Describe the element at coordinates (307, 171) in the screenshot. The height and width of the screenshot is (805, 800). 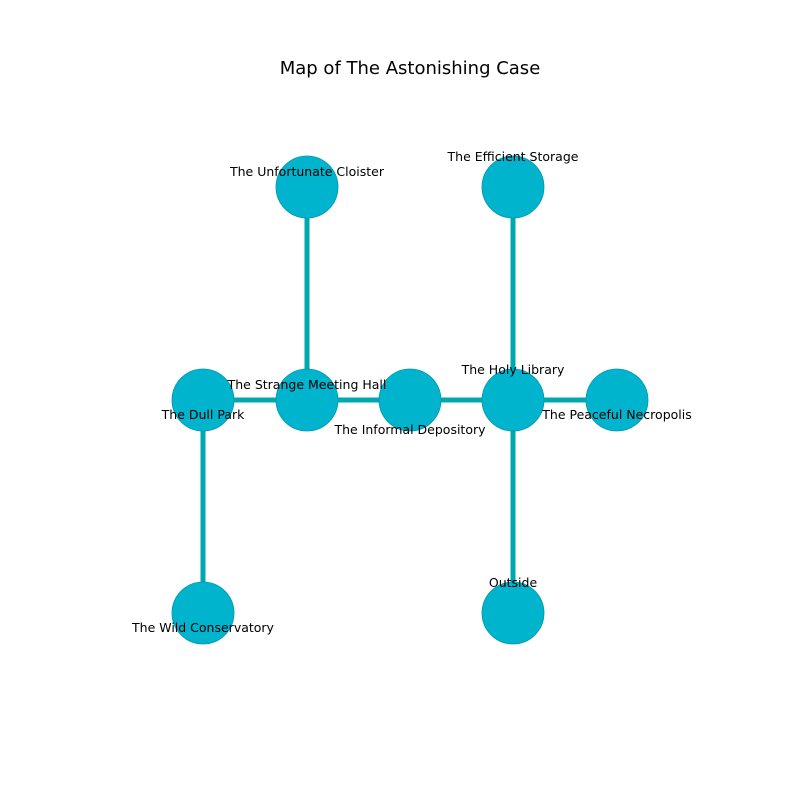
I see `node-label-unfortunate-cloister: The Unfortunate Cloister` at that location.